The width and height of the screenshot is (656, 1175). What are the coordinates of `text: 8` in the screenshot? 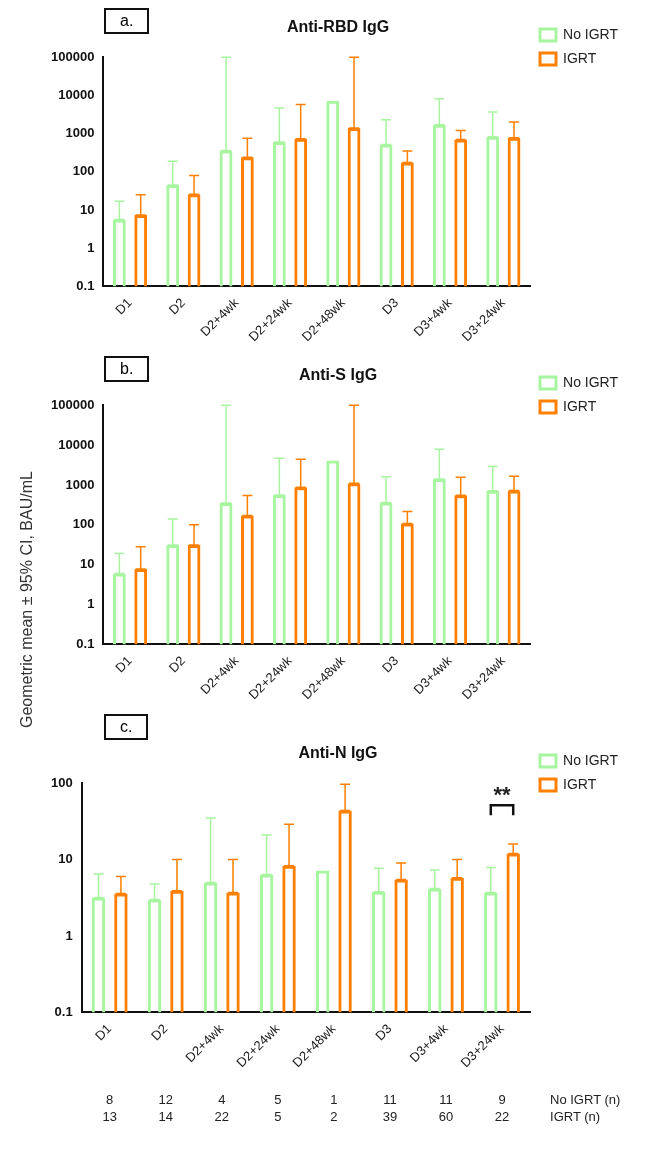 It's located at (110, 1100).